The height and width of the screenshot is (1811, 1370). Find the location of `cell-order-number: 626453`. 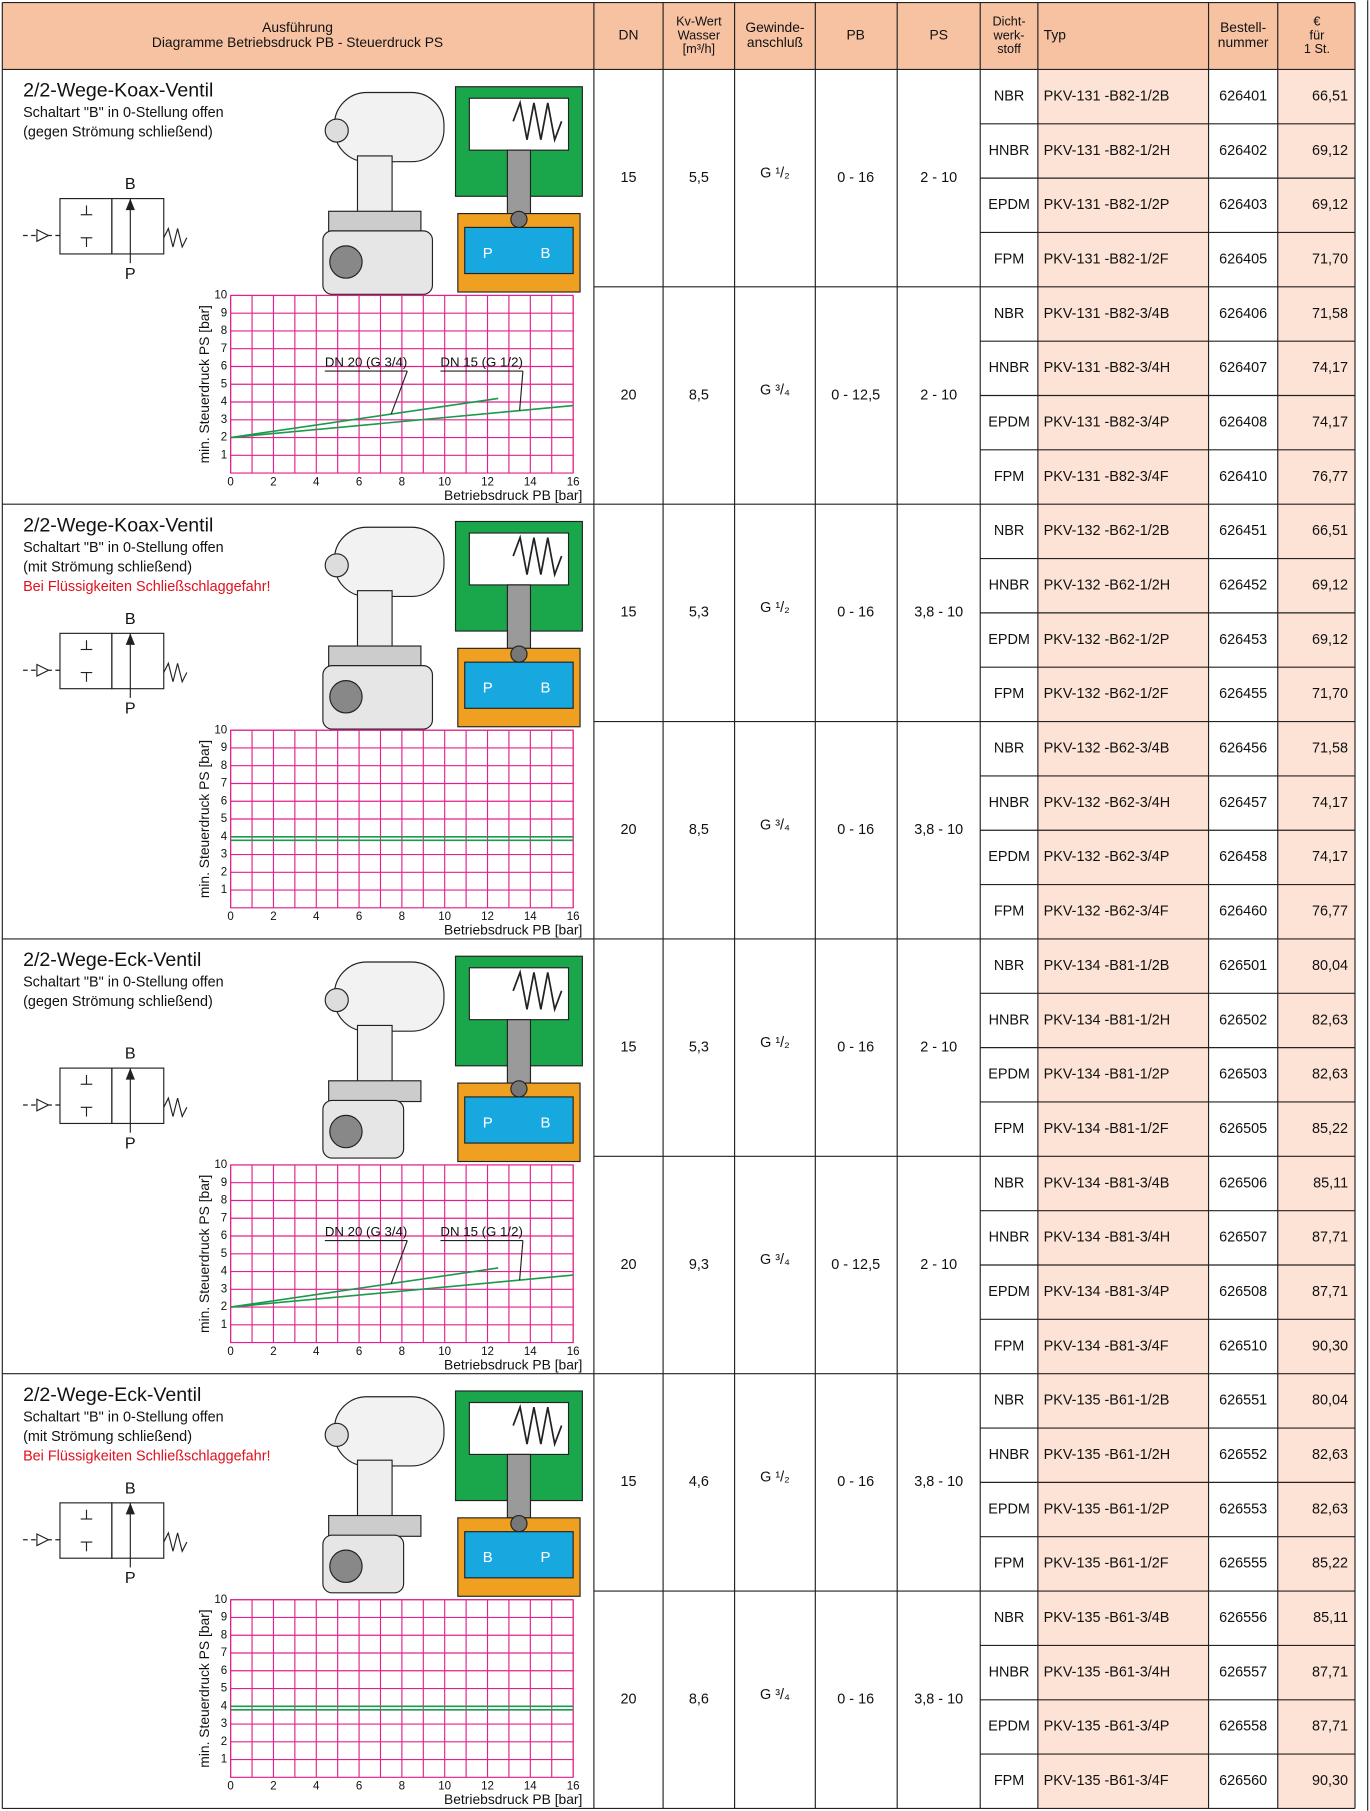

cell-order-number: 626453 is located at coordinates (1243, 640).